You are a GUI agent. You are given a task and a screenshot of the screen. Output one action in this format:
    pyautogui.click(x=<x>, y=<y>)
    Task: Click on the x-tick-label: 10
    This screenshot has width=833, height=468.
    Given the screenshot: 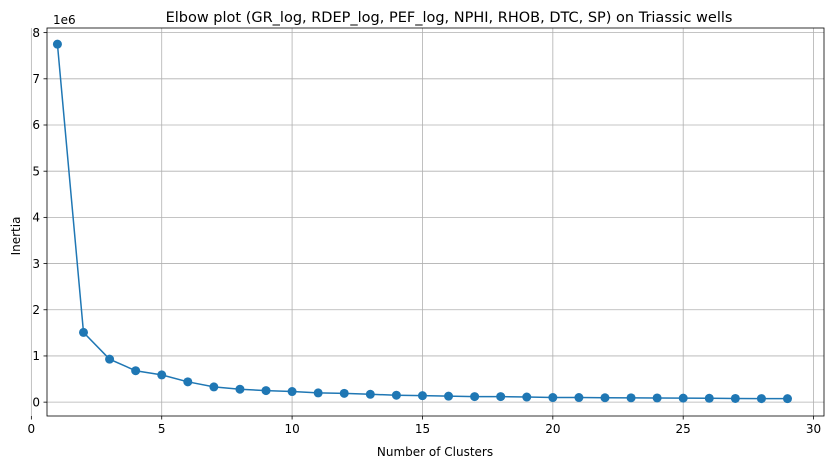 What is the action you would take?
    pyautogui.click(x=291, y=429)
    